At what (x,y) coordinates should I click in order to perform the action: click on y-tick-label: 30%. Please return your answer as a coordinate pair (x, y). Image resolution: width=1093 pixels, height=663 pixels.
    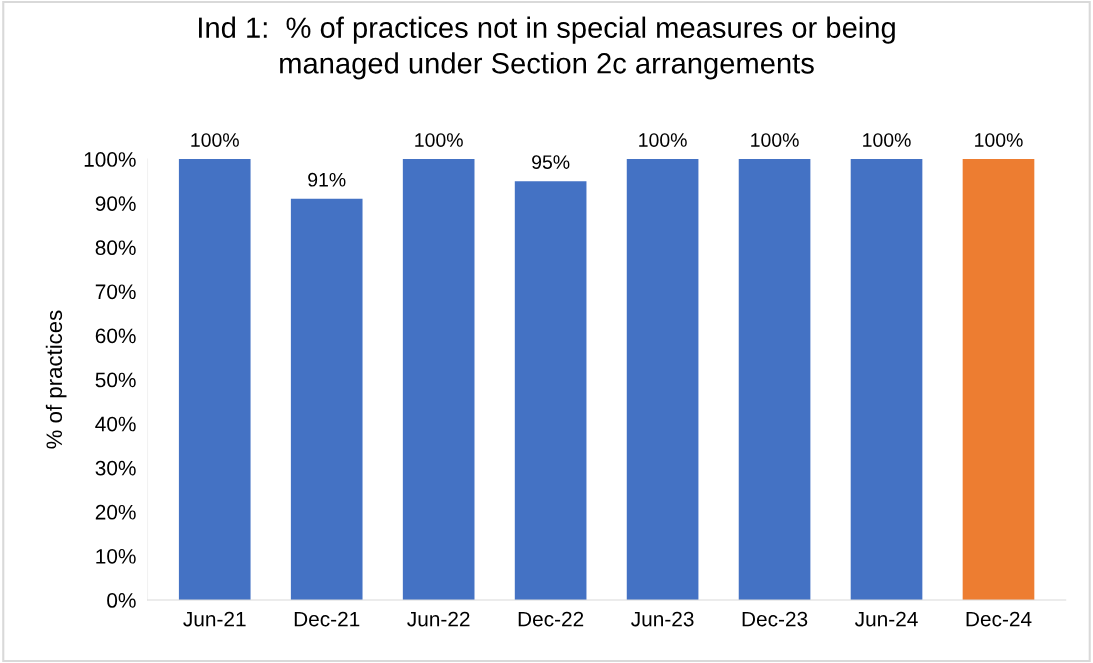
    Looking at the image, I should click on (115, 468).